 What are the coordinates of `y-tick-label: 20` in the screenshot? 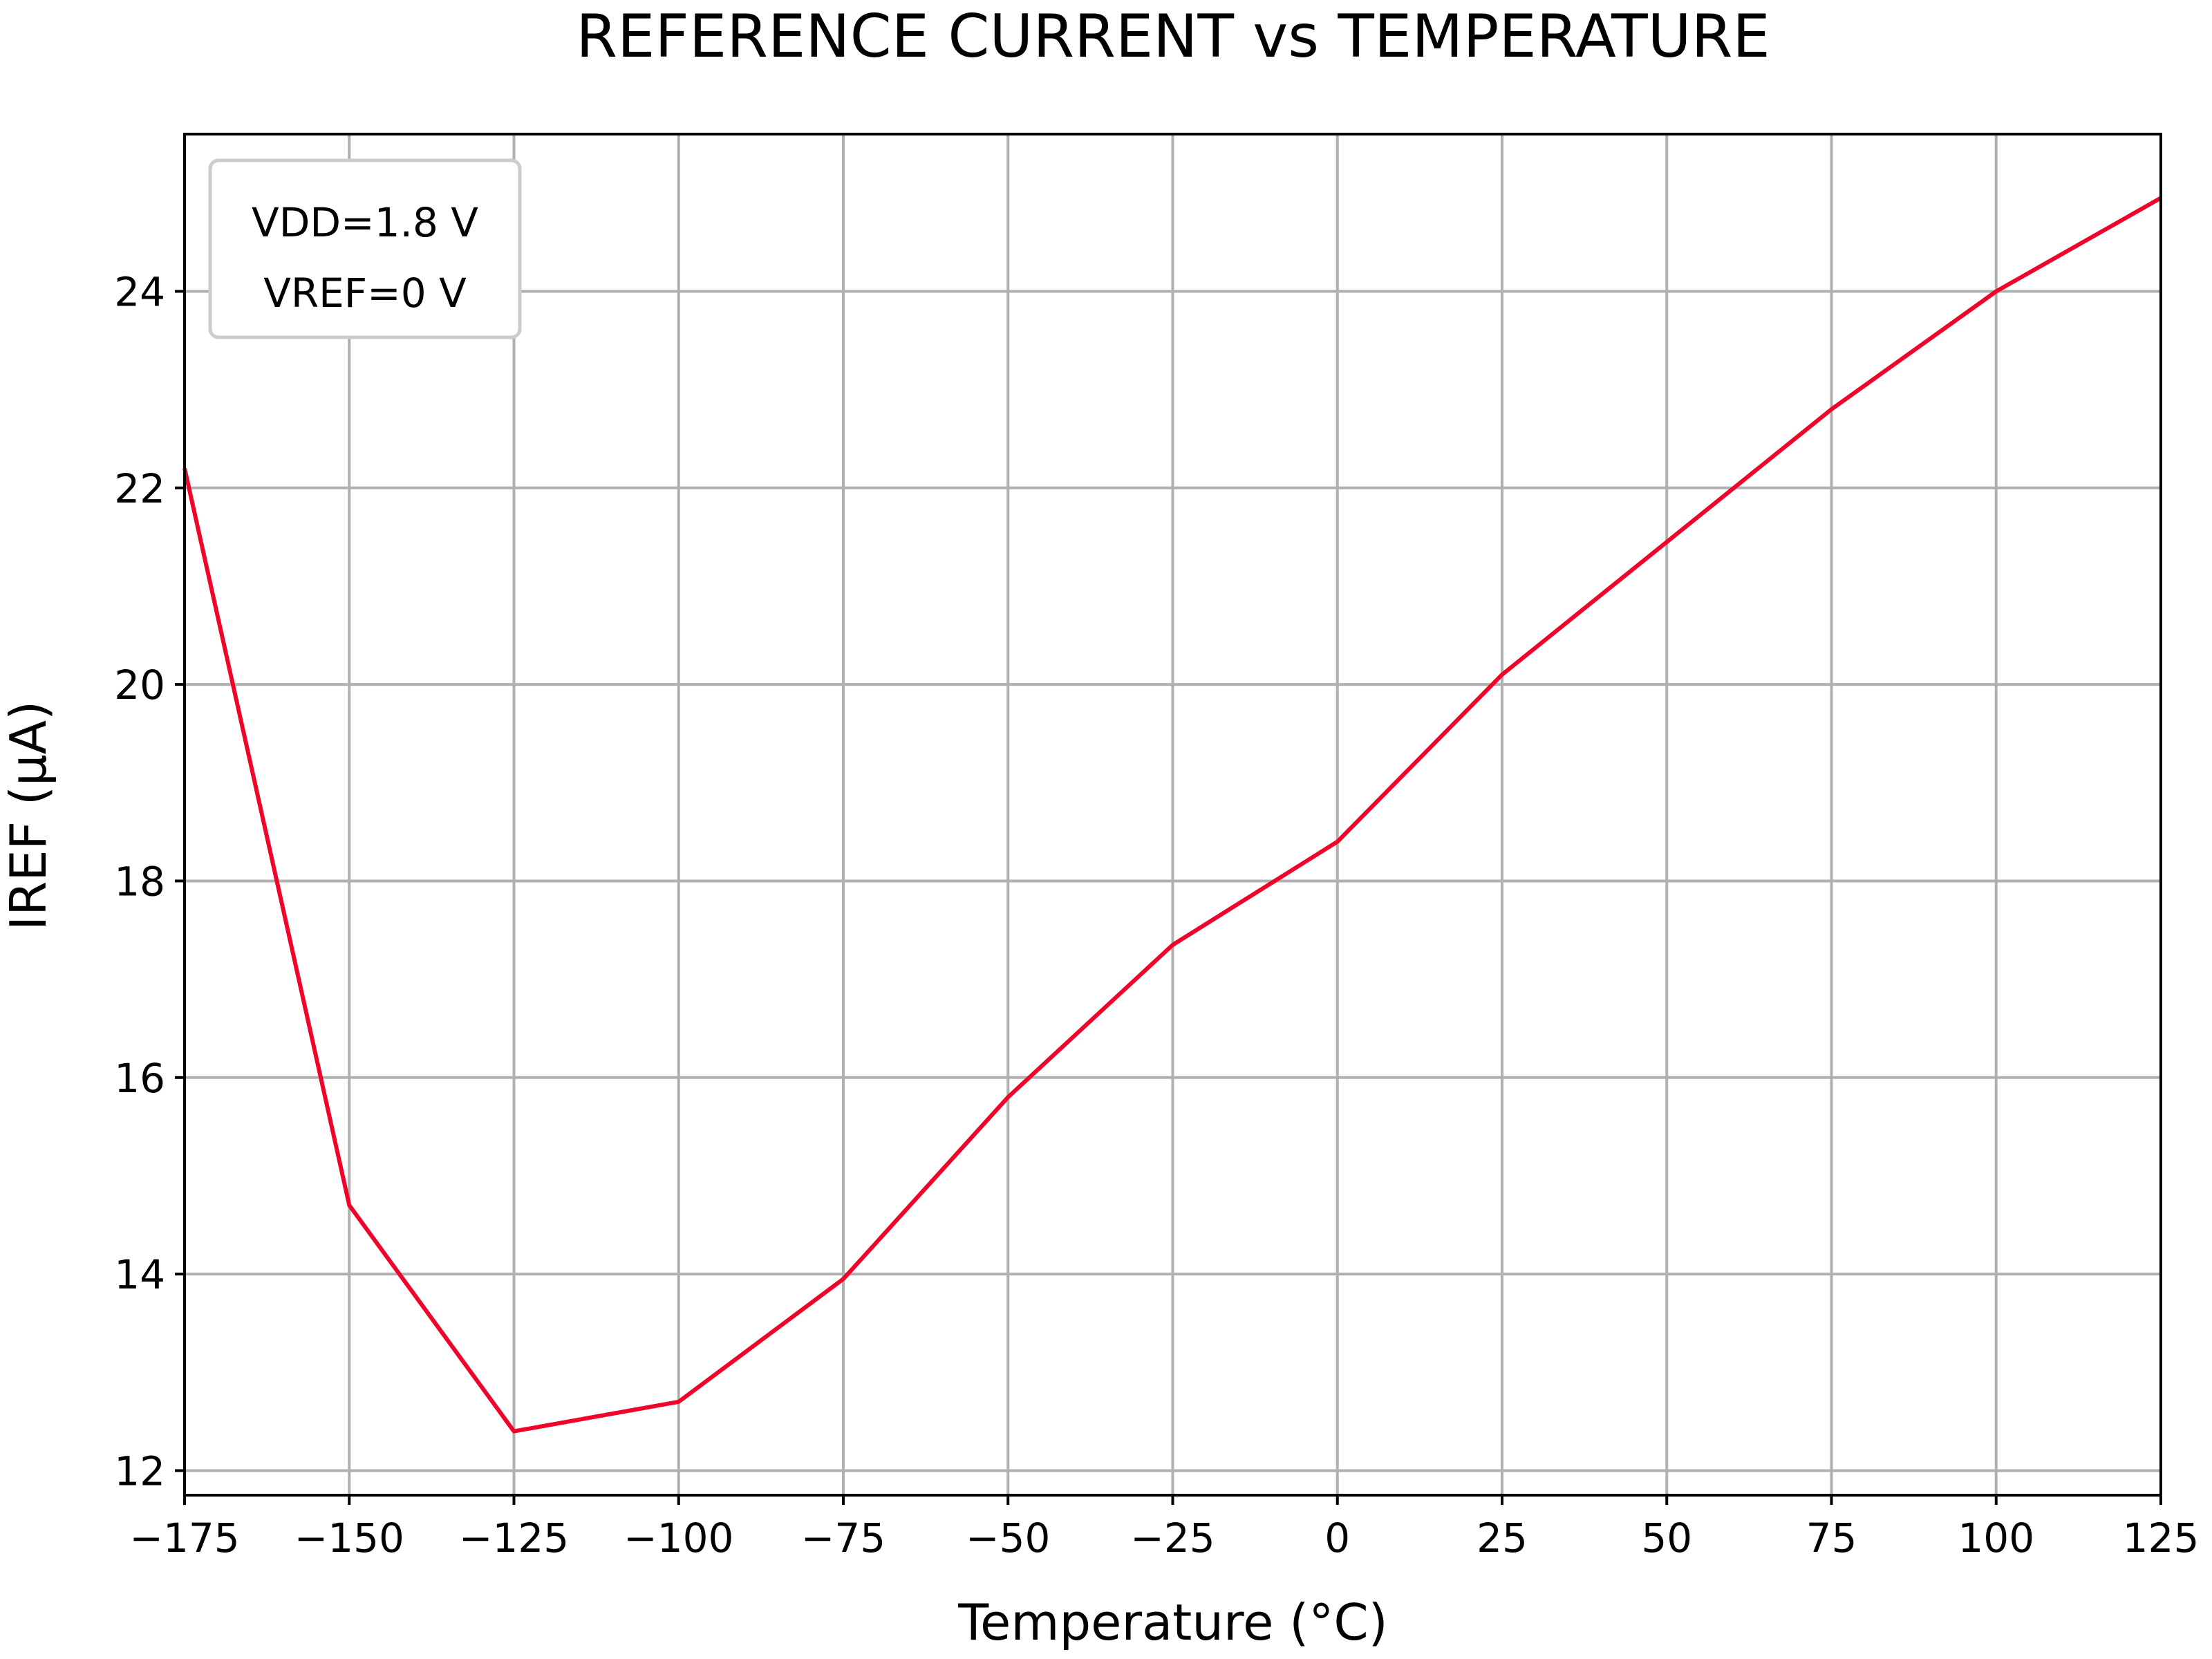 It's located at (139, 685).